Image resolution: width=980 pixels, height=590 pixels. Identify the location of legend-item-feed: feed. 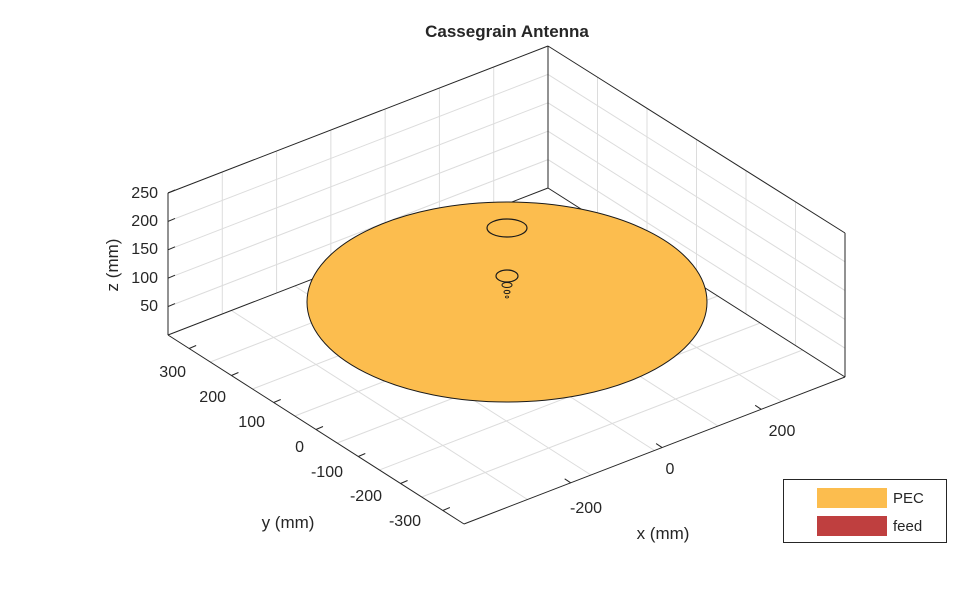
(869, 526).